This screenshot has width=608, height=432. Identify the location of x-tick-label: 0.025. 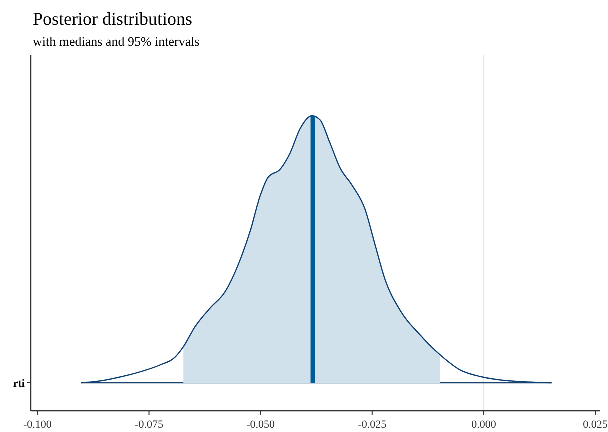
(595, 425).